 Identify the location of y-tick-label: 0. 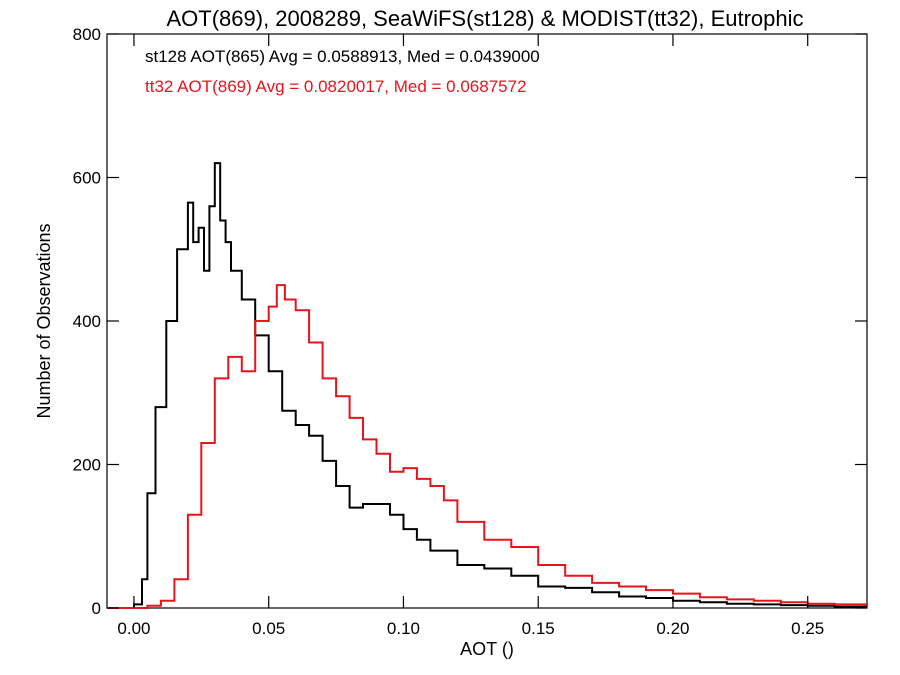
(96, 608).